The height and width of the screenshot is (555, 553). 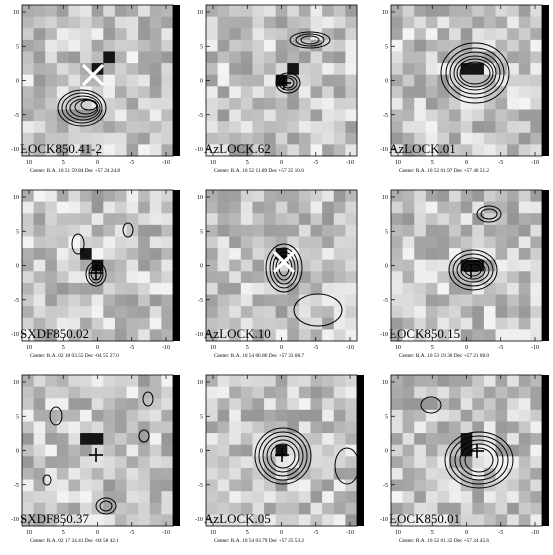 I want to click on source-name-label: AzLOCK.05, so click(x=237, y=518).